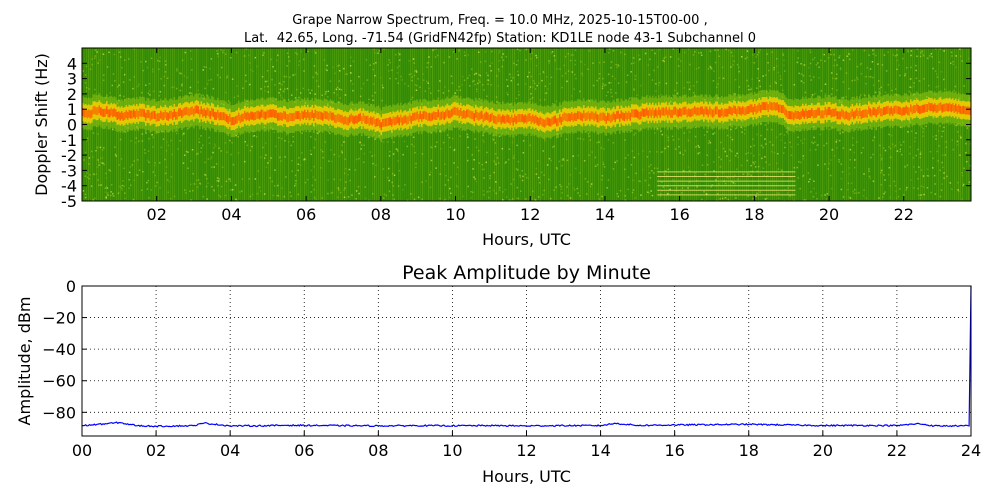 Image resolution: width=1000 pixels, height=500 pixels. I want to click on x-tick-label: 04, so click(230, 450).